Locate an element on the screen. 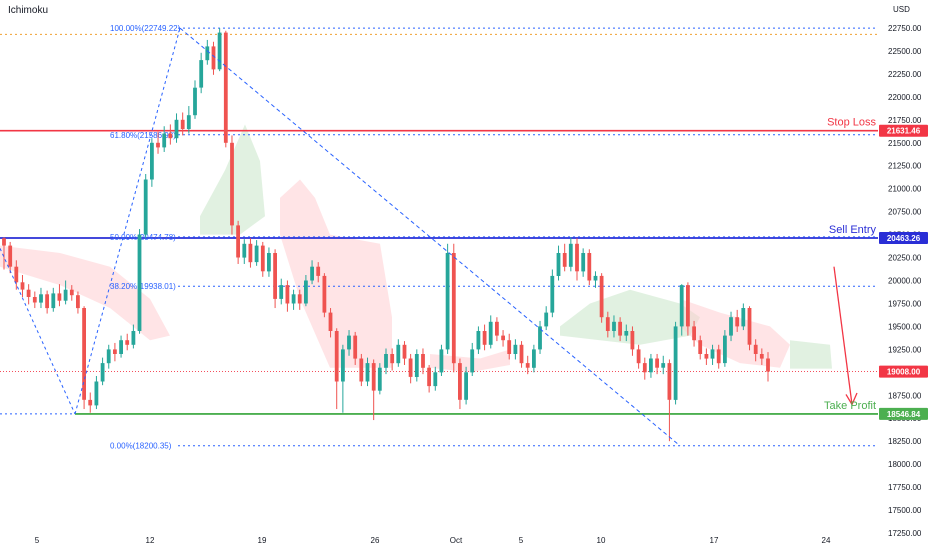 This screenshot has width=932, height=550. y-tick-label: 19750.00 is located at coordinates (905, 303).